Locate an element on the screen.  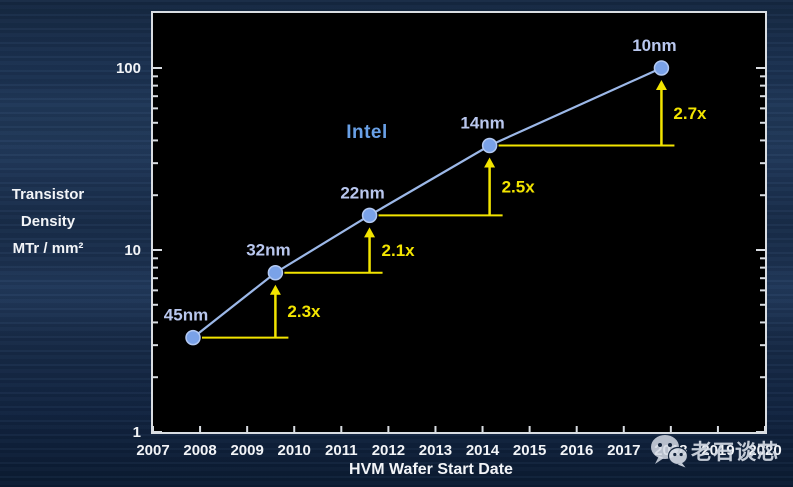
gain-label-2.1x: 2.1x is located at coordinates (399, 250).